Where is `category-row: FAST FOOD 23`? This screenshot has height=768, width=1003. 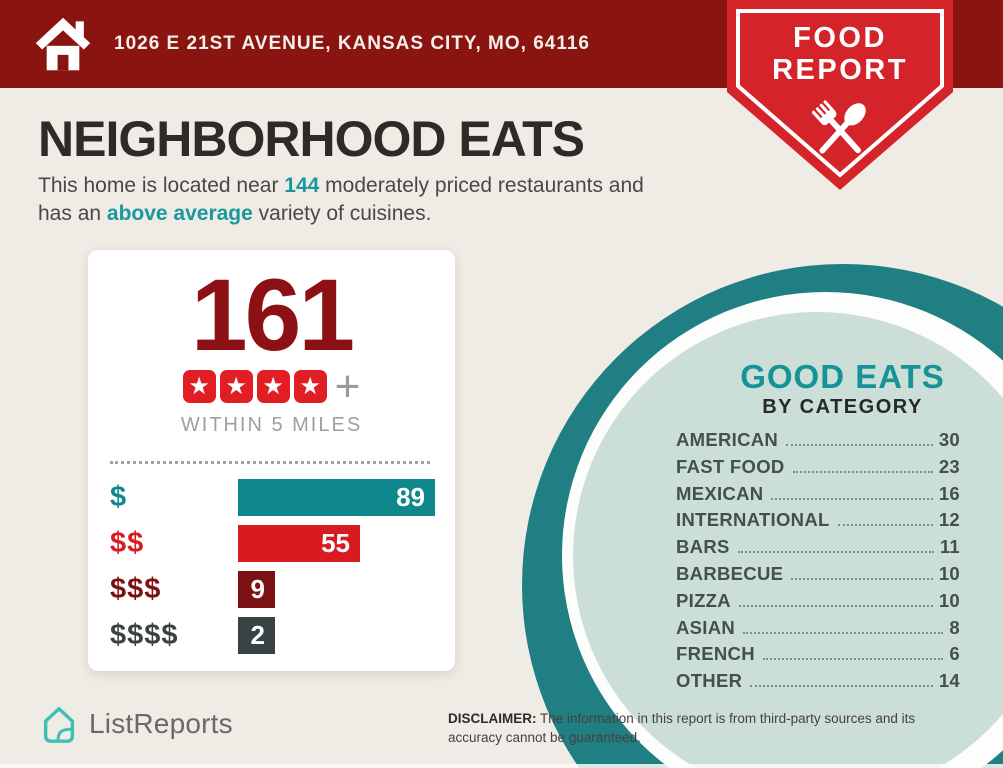
category-row: FAST FOOD 23 is located at coordinates (818, 469).